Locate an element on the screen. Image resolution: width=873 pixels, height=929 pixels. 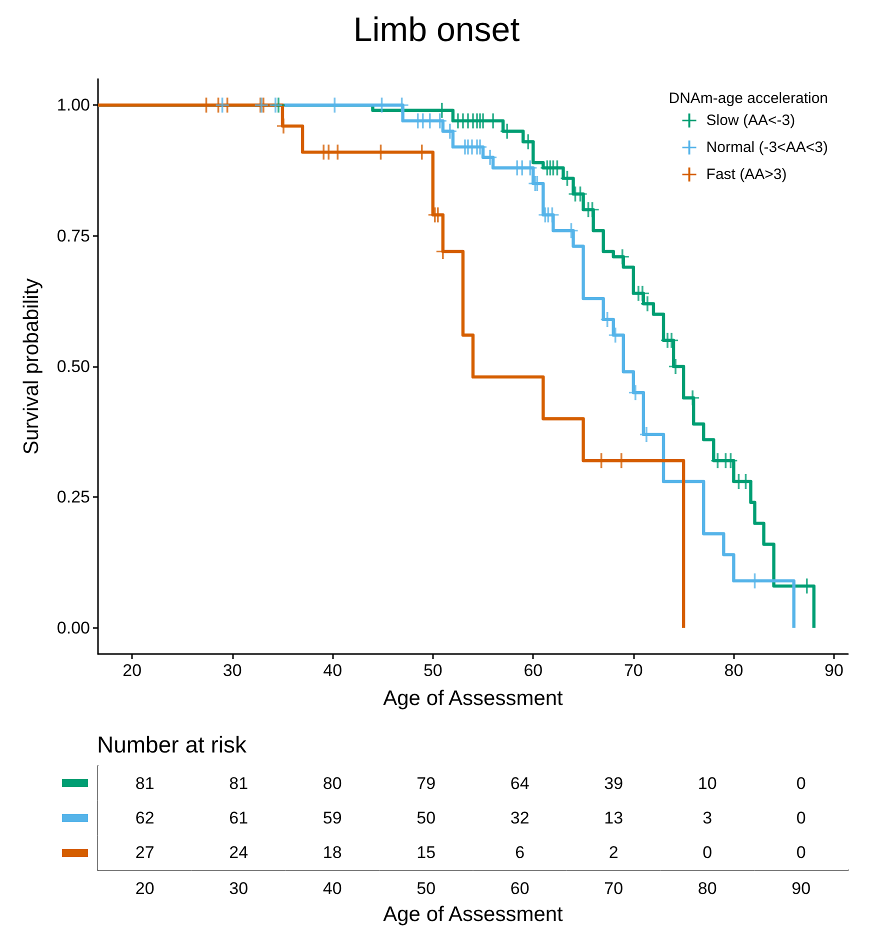
data-label: 79 is located at coordinates (426, 783).